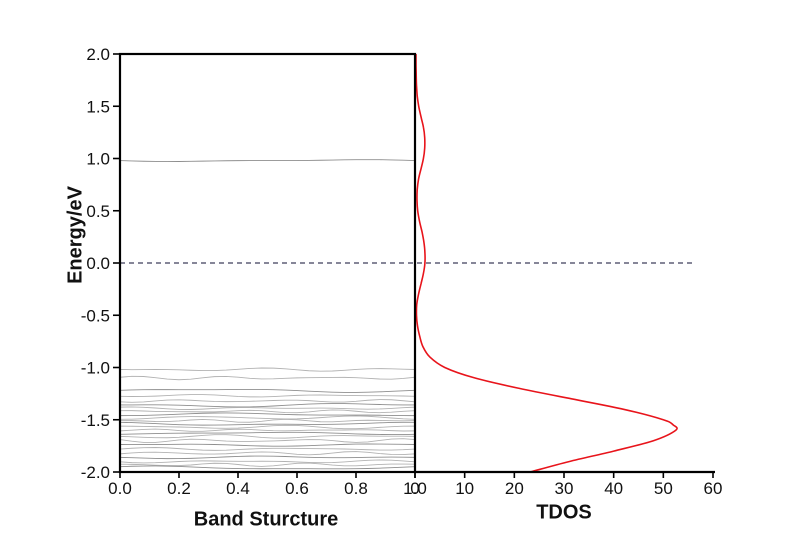 The height and width of the screenshot is (558, 800). What do you see at coordinates (95, 472) in the screenshot?
I see `tick-label: -2.0` at bounding box center [95, 472].